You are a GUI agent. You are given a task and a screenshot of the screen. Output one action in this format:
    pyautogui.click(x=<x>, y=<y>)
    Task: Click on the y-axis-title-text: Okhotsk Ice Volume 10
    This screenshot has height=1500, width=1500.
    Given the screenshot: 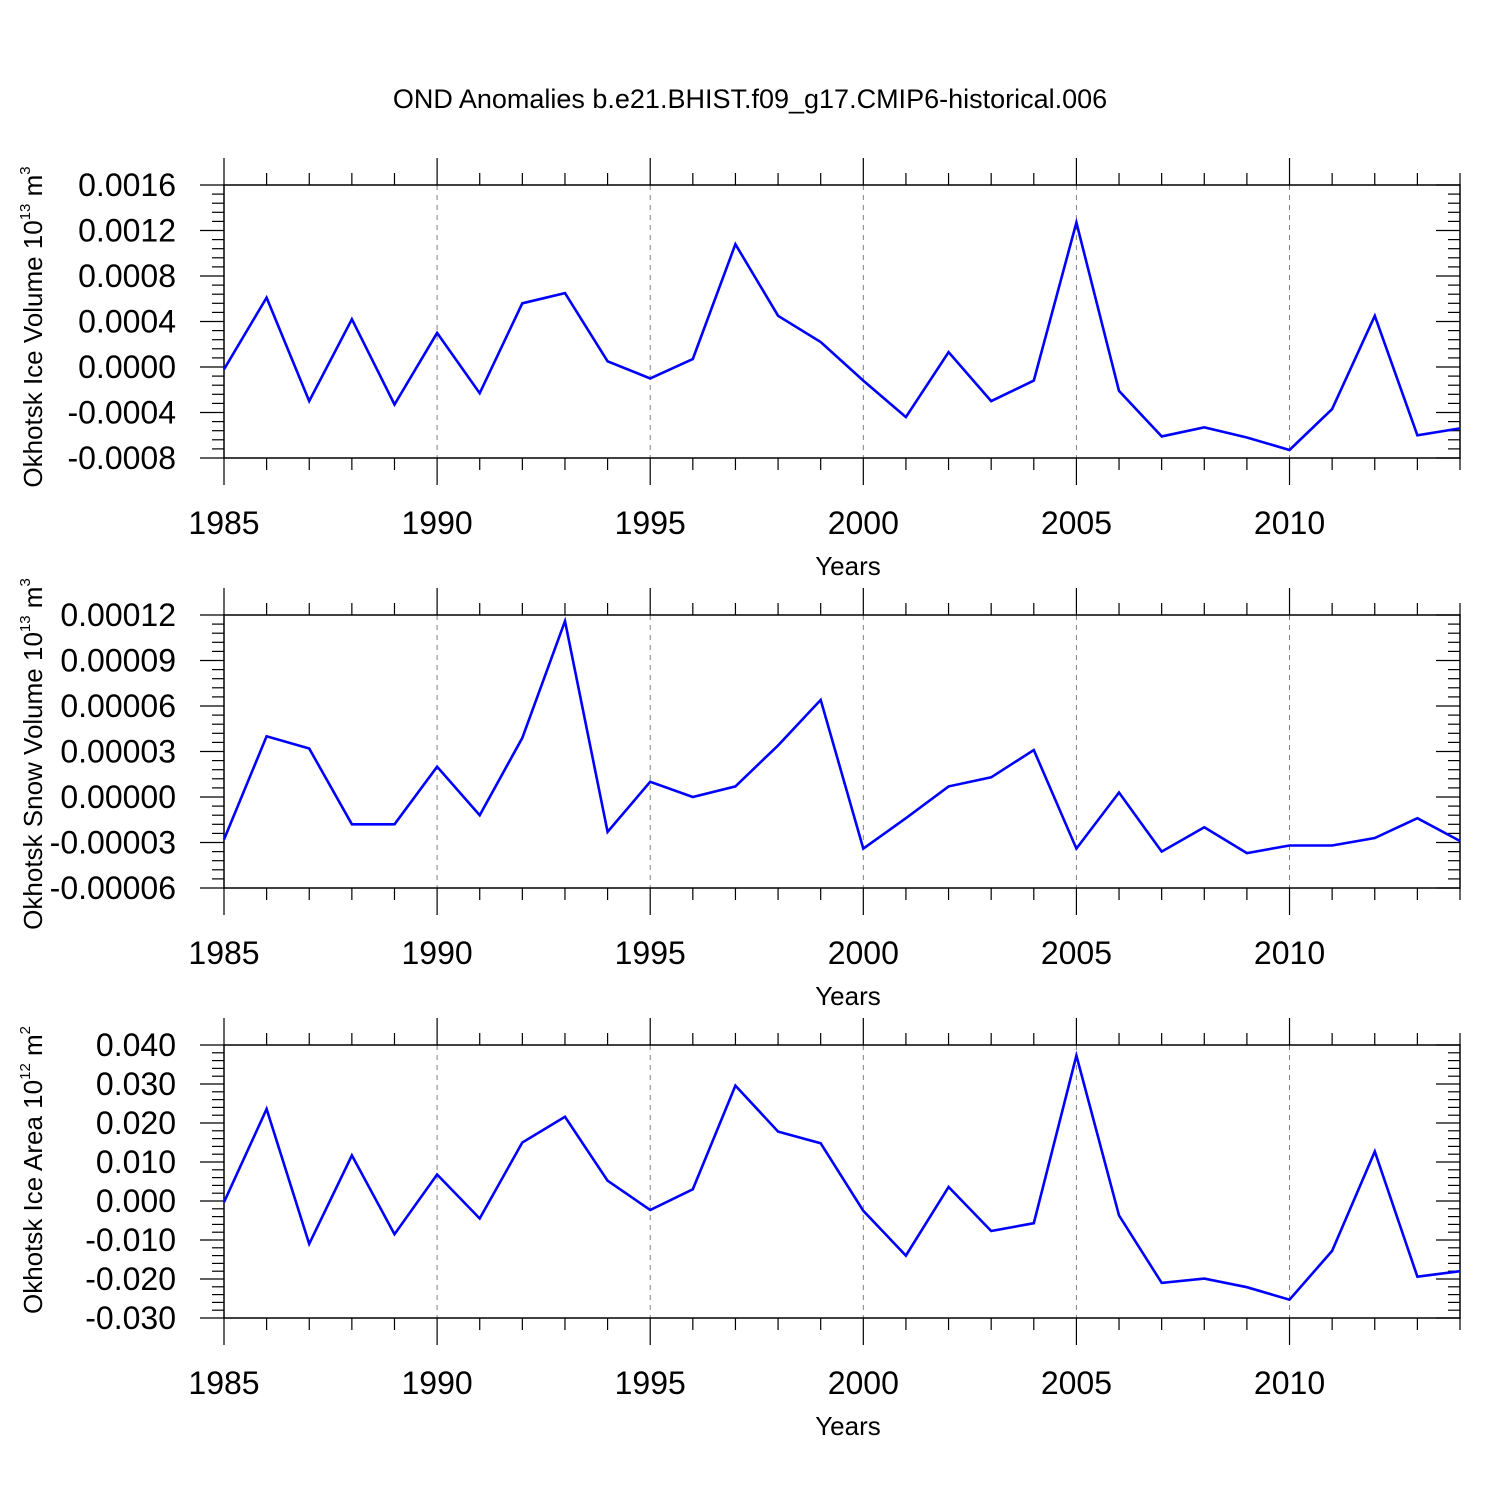 What is the action you would take?
    pyautogui.click(x=33, y=353)
    